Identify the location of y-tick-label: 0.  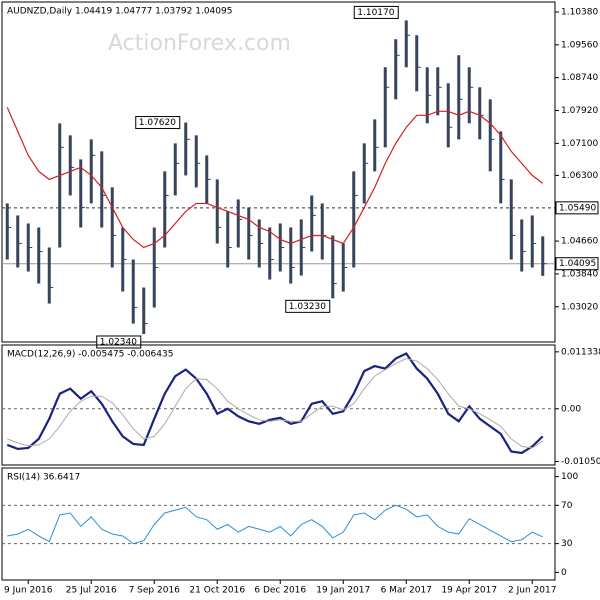
(564, 573).